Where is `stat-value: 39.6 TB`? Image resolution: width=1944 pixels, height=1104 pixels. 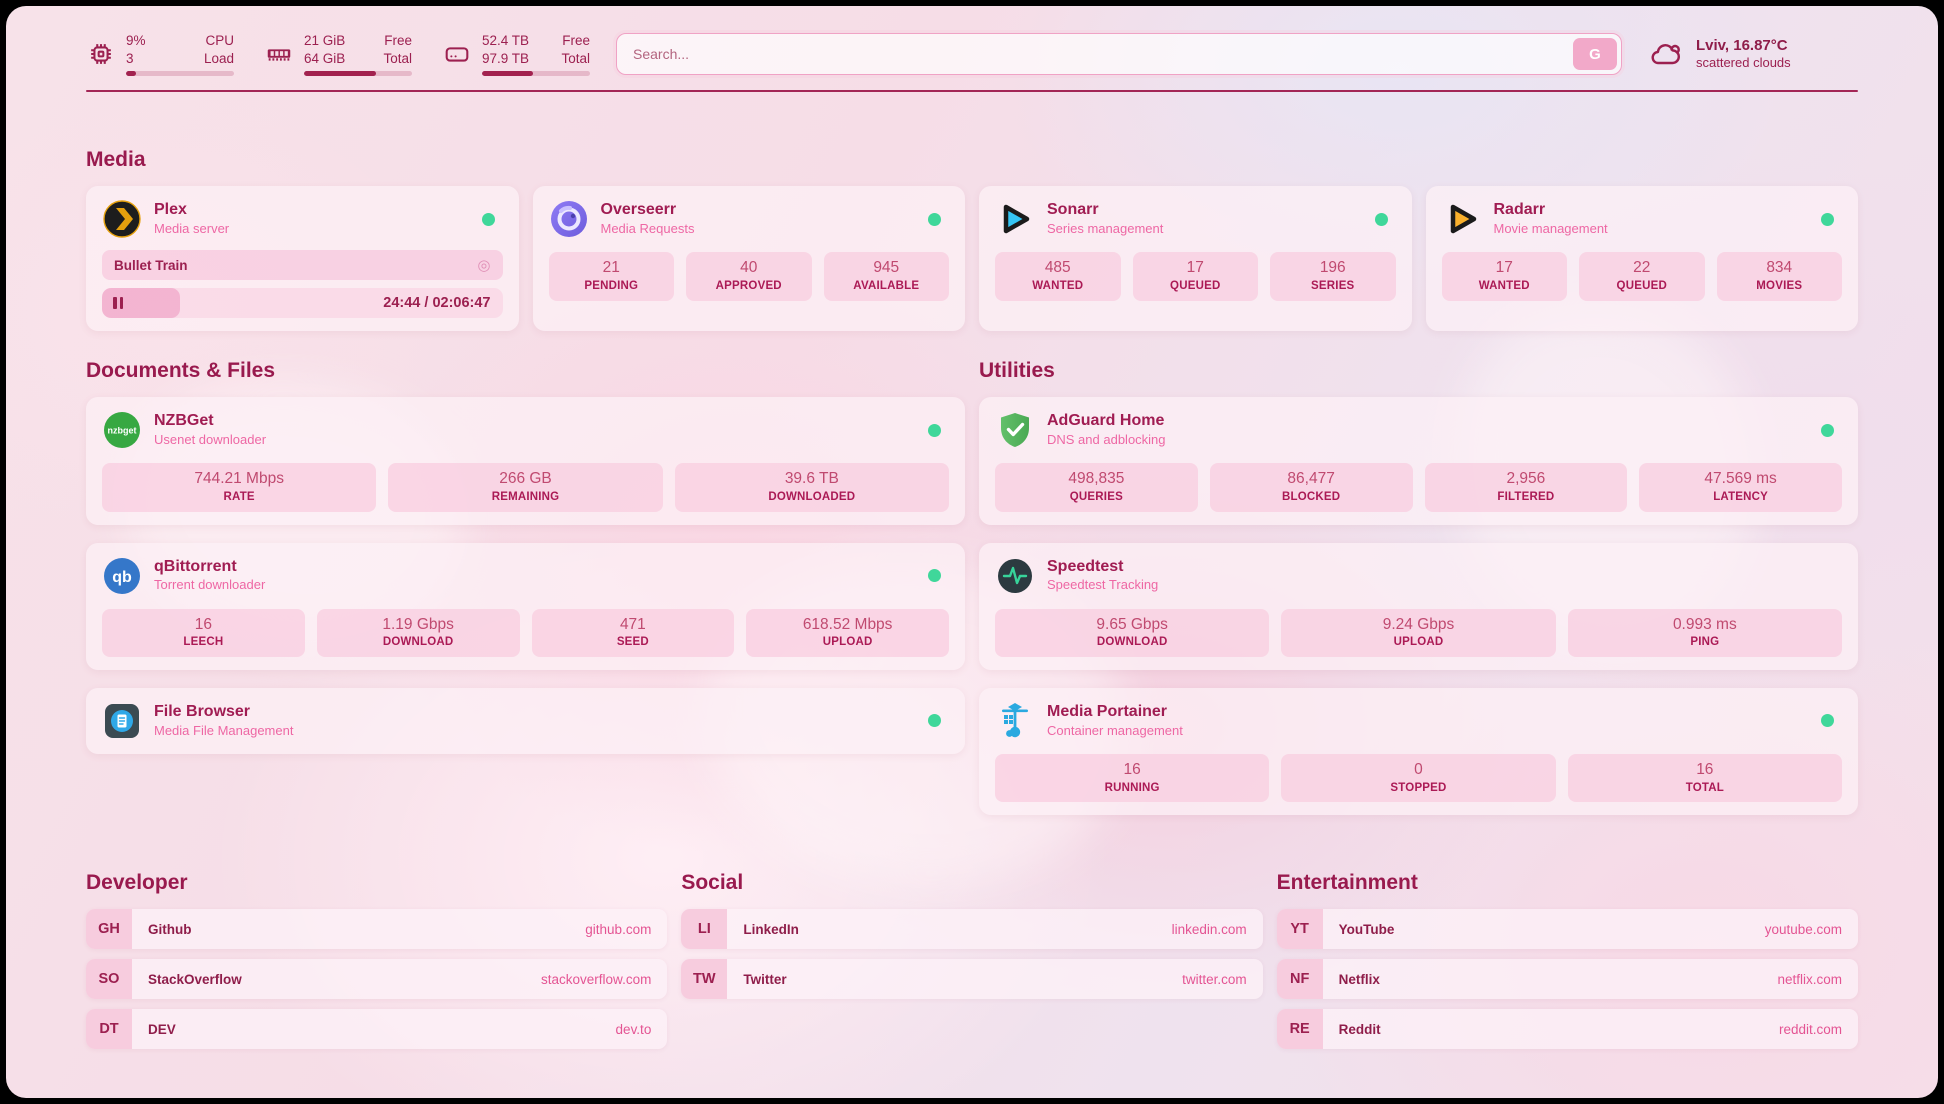
stat-value: 39.6 TB is located at coordinates (811, 479).